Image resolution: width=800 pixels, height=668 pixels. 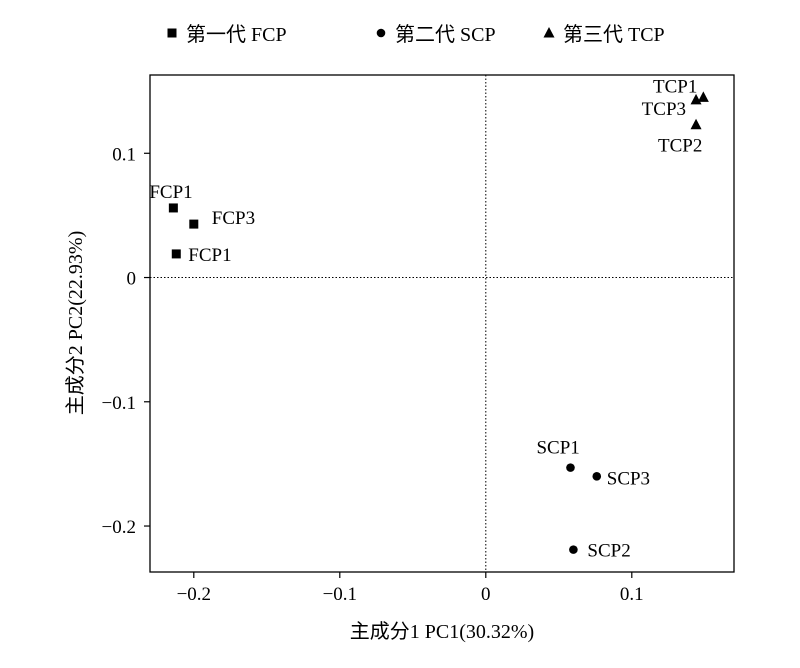 What do you see at coordinates (486, 594) in the screenshot?
I see `x-tick-label: 0` at bounding box center [486, 594].